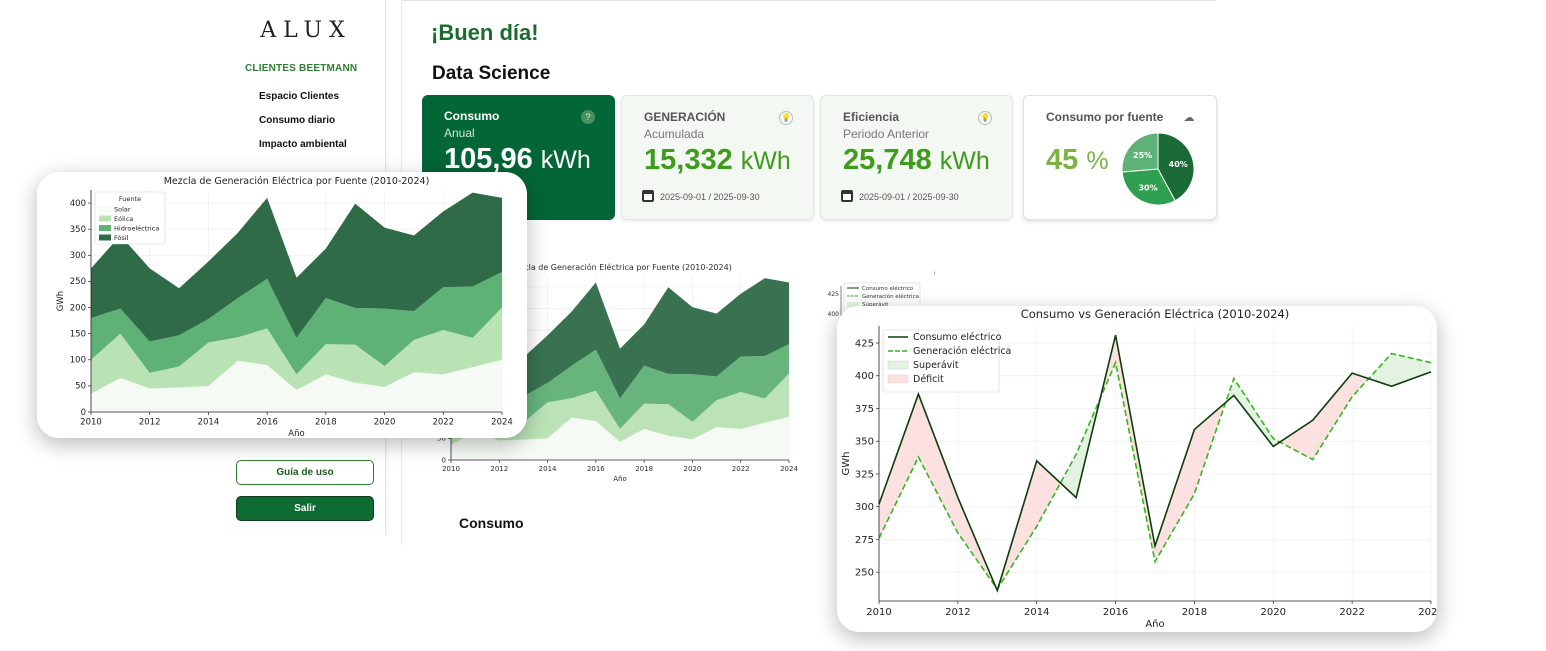 The height and width of the screenshot is (651, 1546). Describe the element at coordinates (936, 365) in the screenshot. I see `legend-label: Superávit` at that location.